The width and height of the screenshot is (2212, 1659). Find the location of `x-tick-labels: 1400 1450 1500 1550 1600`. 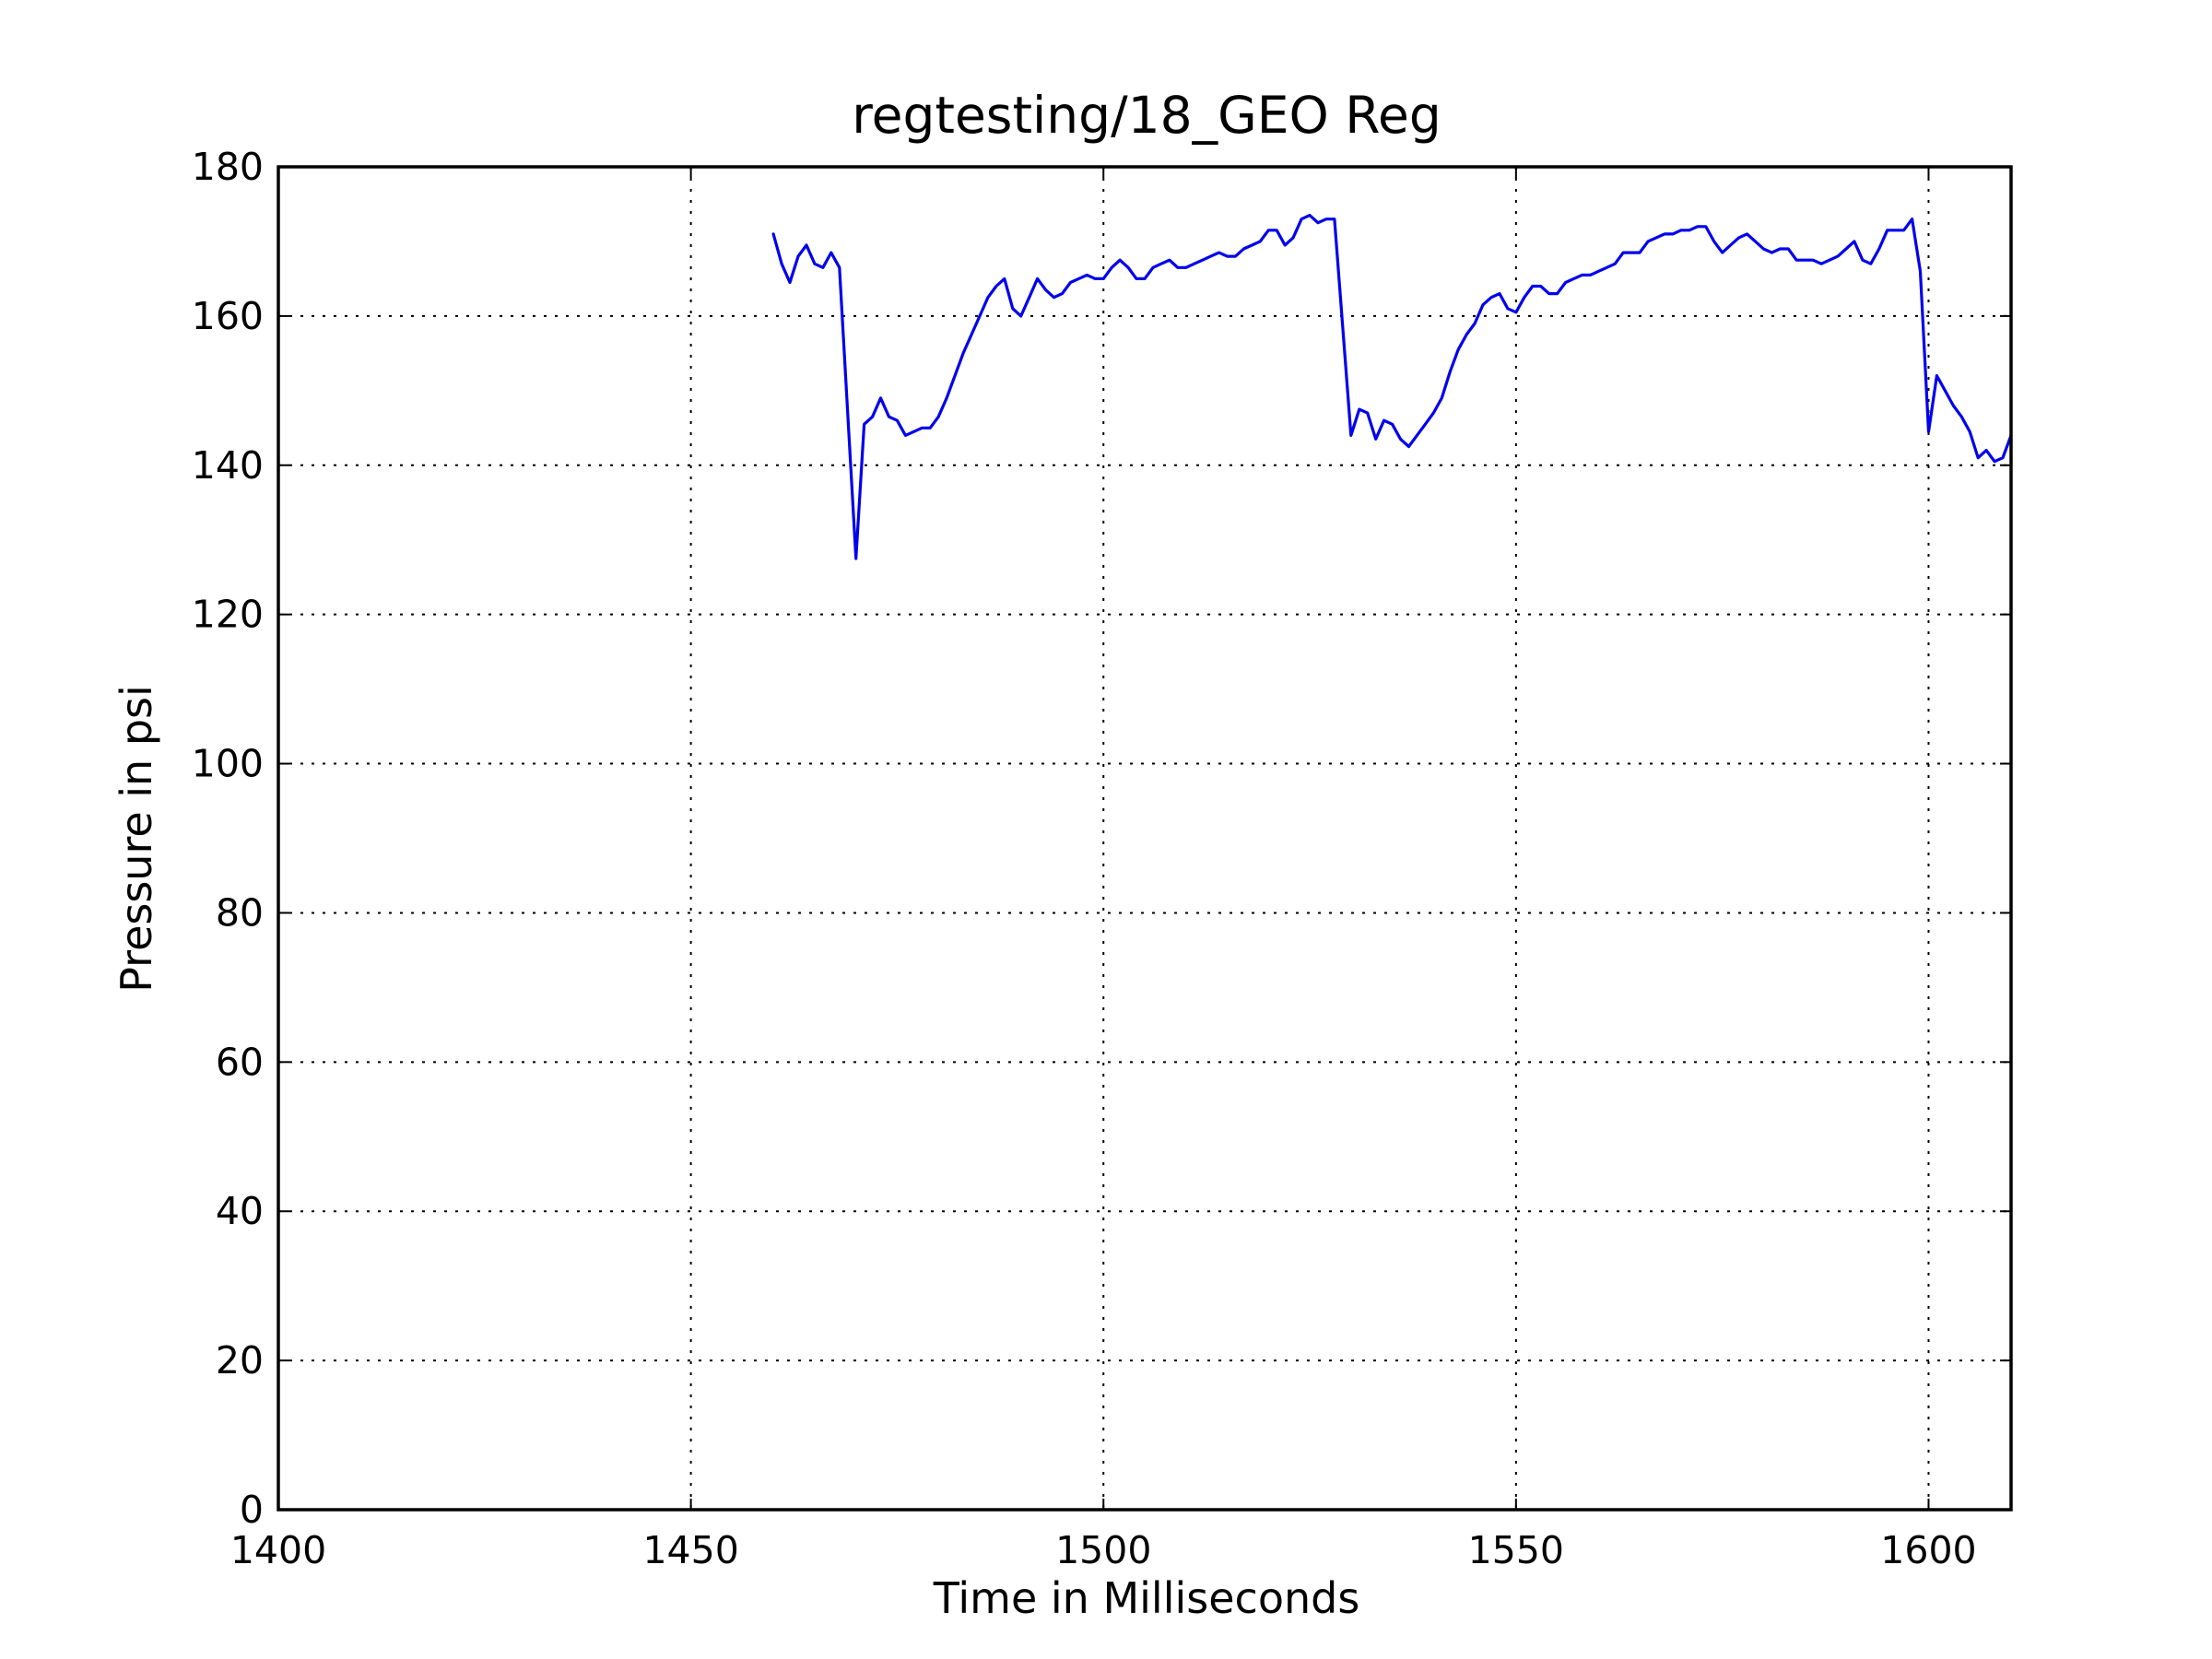

x-tick-labels: 1400 1450 1500 1550 1600 is located at coordinates (1103, 1550).